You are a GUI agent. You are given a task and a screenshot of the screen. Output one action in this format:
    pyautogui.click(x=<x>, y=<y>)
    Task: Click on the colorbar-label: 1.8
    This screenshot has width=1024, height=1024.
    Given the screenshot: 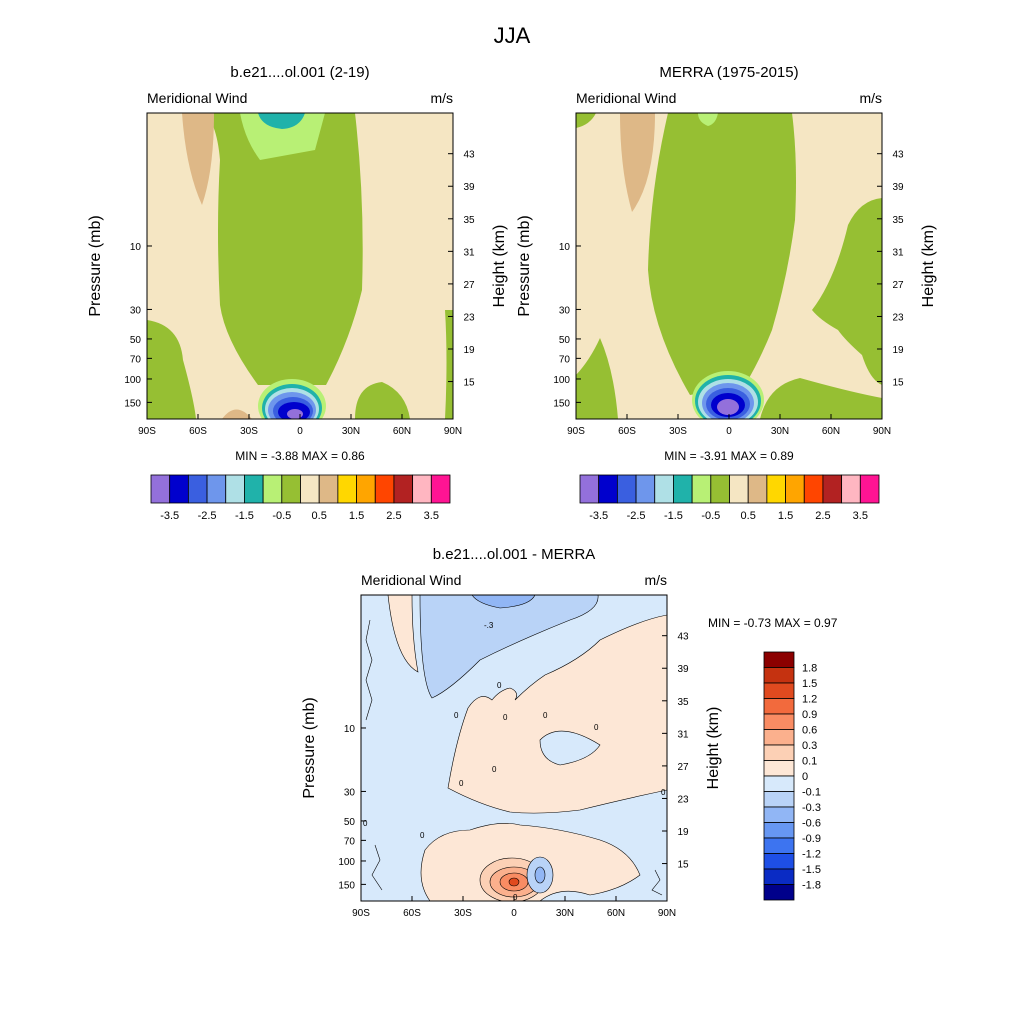 What is the action you would take?
    pyautogui.click(x=809, y=669)
    